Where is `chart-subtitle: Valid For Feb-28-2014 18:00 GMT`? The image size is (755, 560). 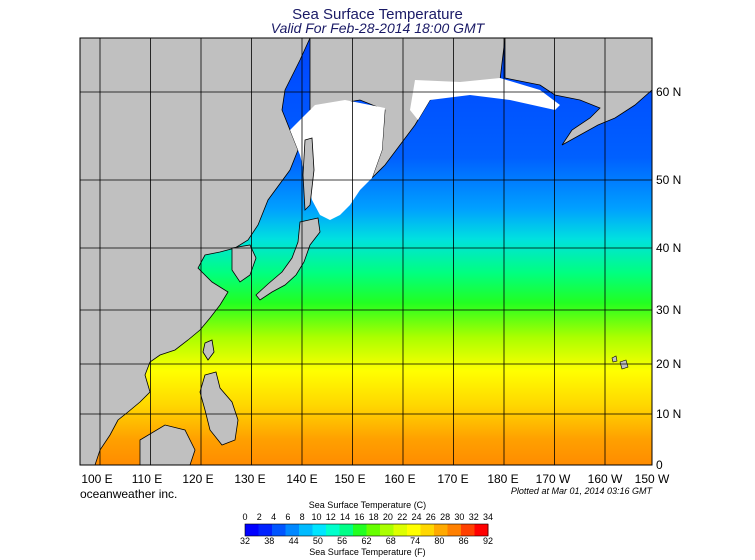 chart-subtitle: Valid For Feb-28-2014 18:00 GMT is located at coordinates (377, 28).